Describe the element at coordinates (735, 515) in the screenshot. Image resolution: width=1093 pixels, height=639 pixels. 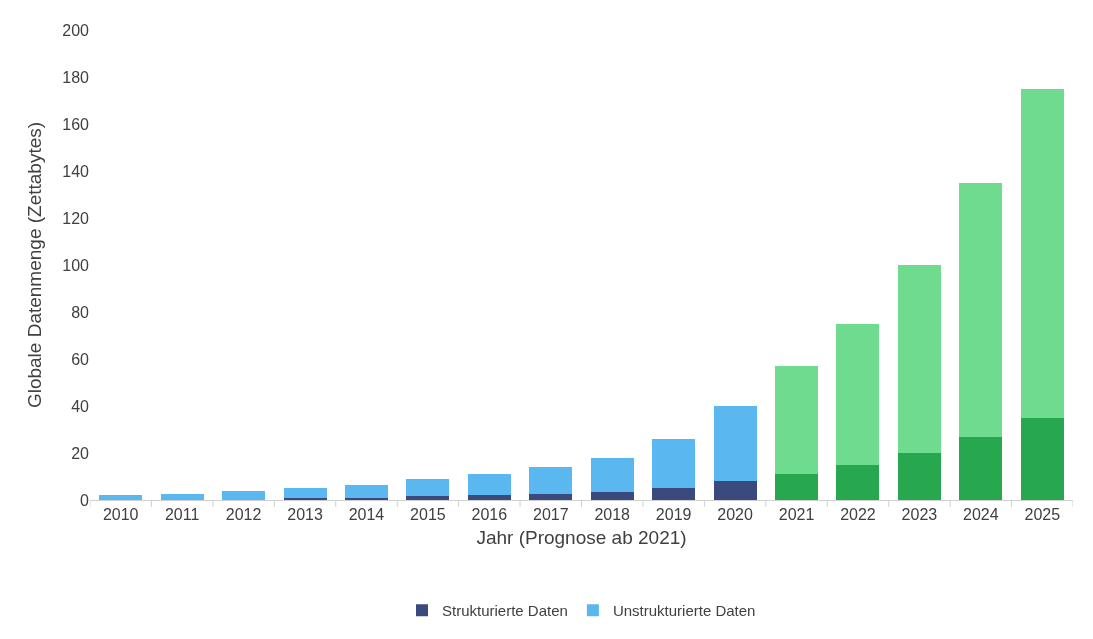
I see `x-tick-label: 2020` at that location.